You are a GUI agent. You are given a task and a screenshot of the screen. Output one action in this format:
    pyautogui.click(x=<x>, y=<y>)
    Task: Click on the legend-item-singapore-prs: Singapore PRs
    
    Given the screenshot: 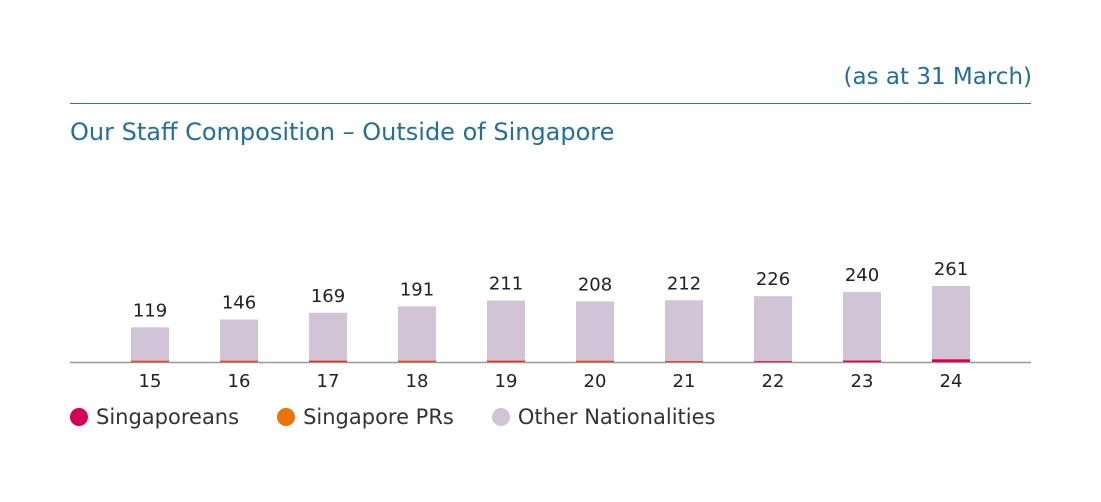 What is the action you would take?
    pyautogui.click(x=365, y=417)
    